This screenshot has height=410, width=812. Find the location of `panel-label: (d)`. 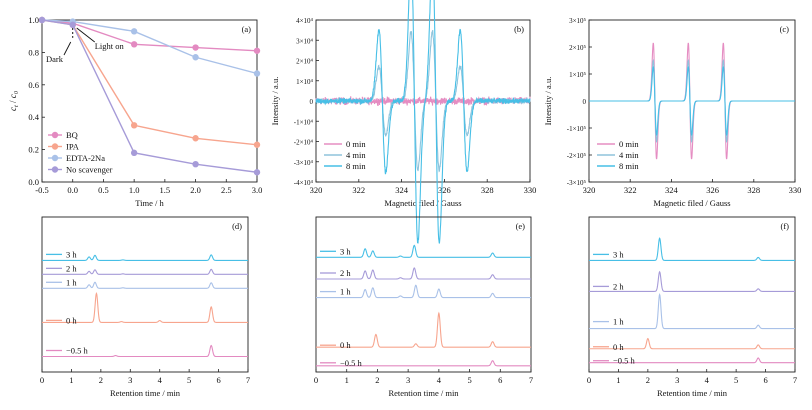

panel-label: (d) is located at coordinates (237, 226).